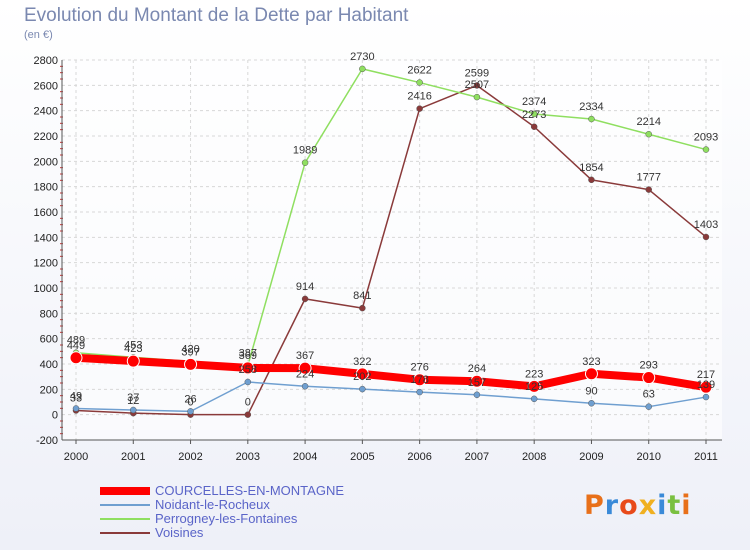 This screenshot has height=550, width=750. Describe the element at coordinates (47, 441) in the screenshot. I see `y-tick-label: -200` at that location.